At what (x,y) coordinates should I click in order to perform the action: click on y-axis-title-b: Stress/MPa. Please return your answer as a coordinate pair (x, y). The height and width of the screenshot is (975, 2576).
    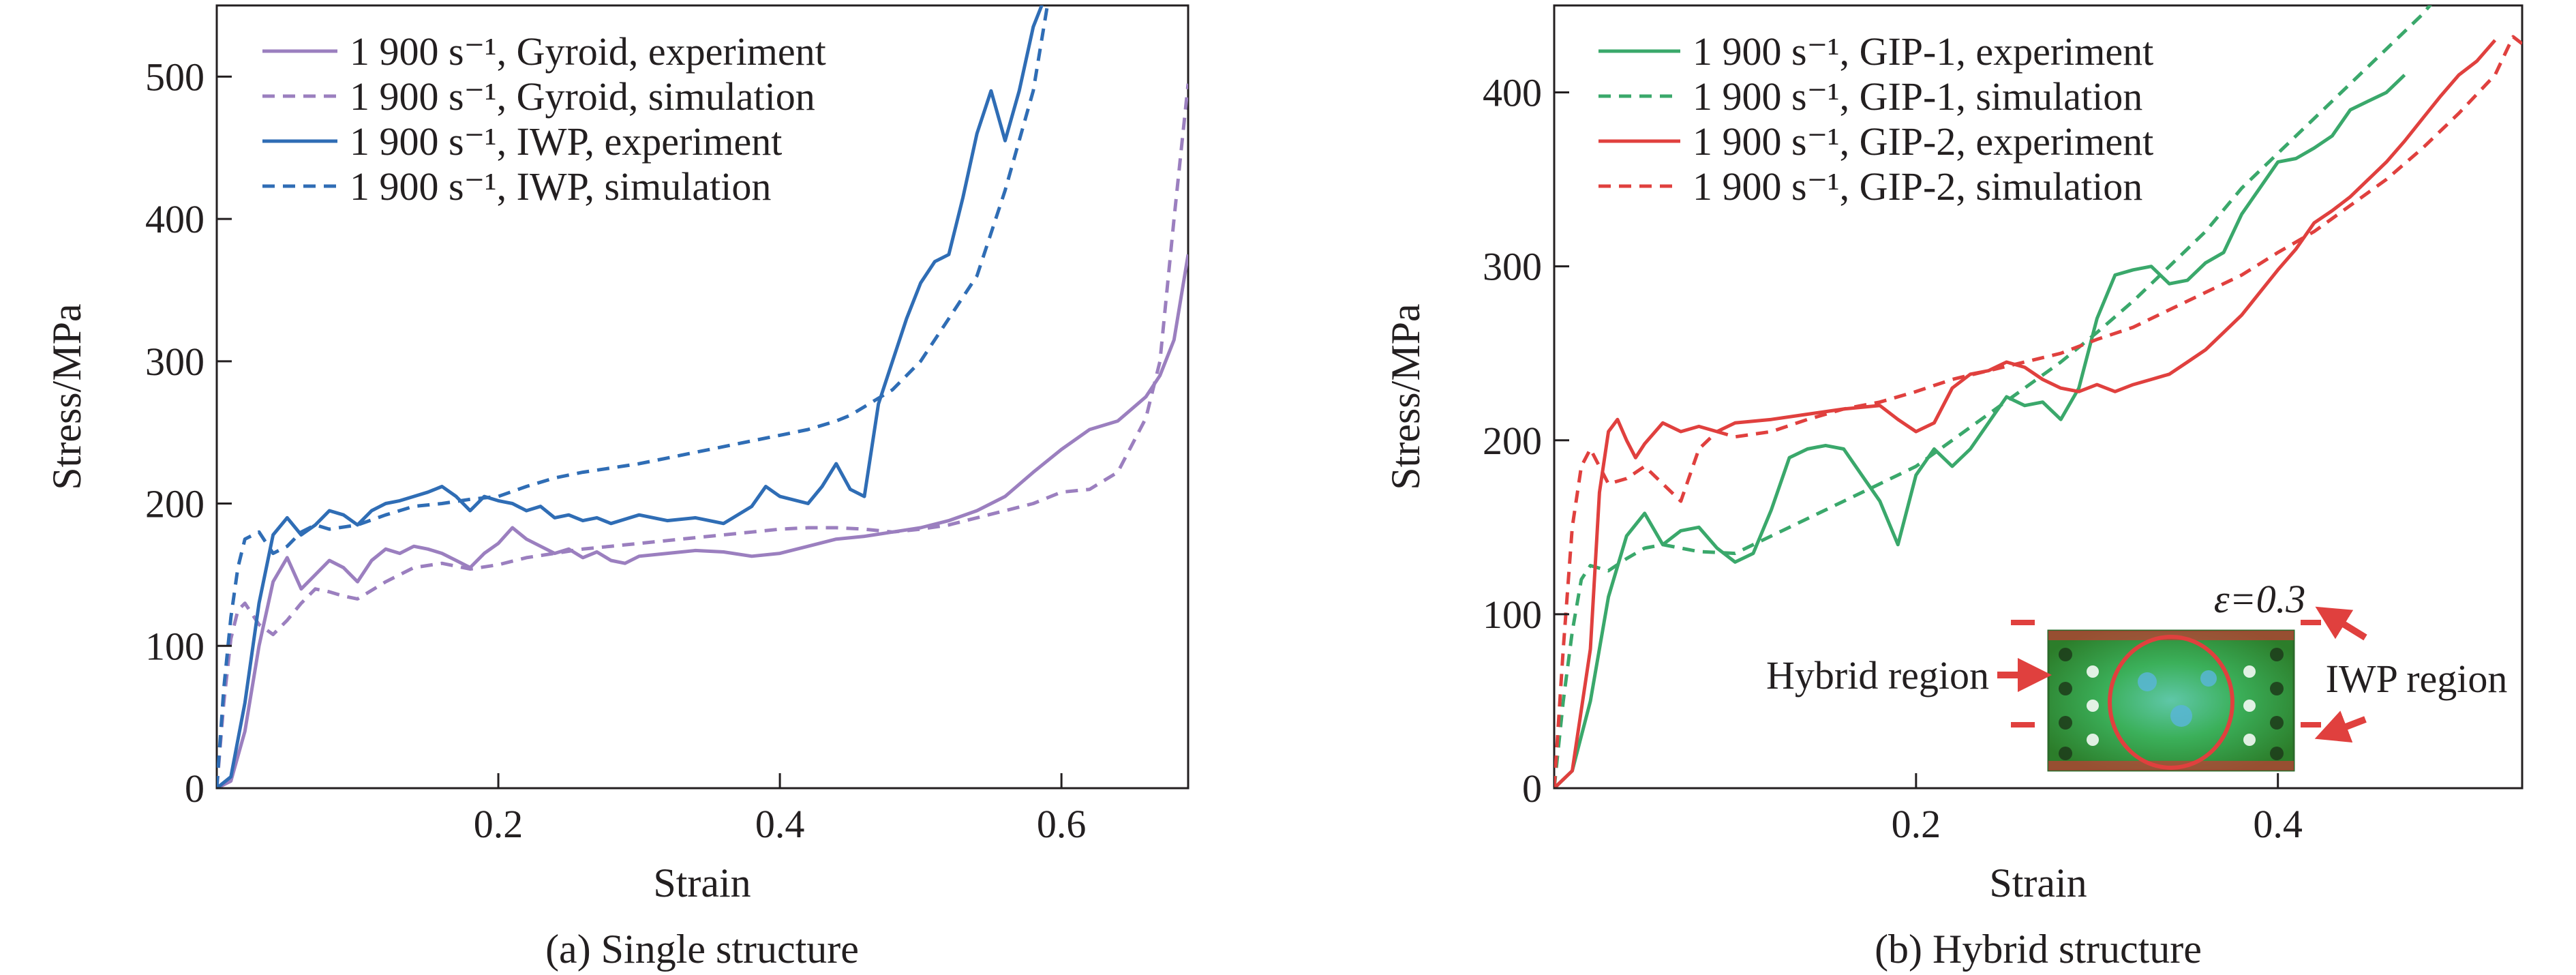
    Looking at the image, I should click on (1405, 396).